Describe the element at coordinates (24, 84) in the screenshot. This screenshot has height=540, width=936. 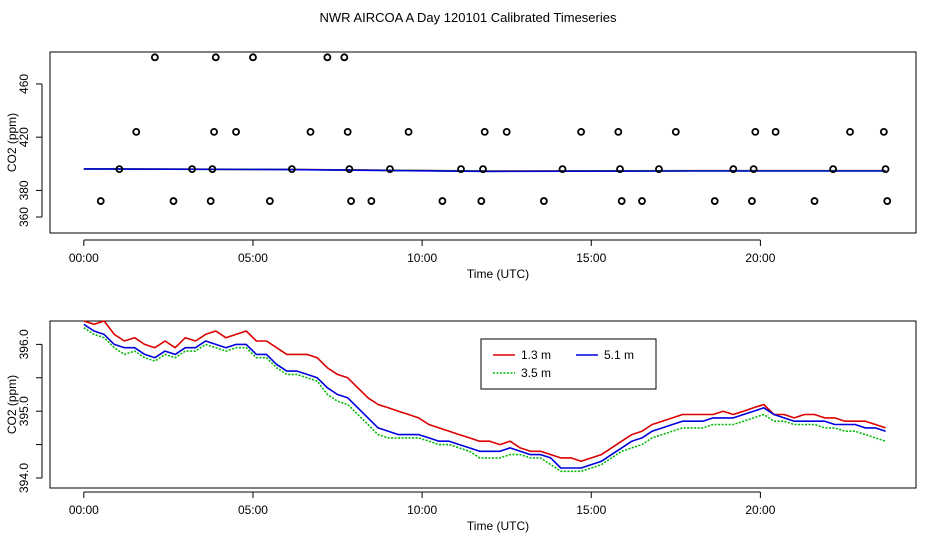
I see `y-tick-label: 460` at that location.